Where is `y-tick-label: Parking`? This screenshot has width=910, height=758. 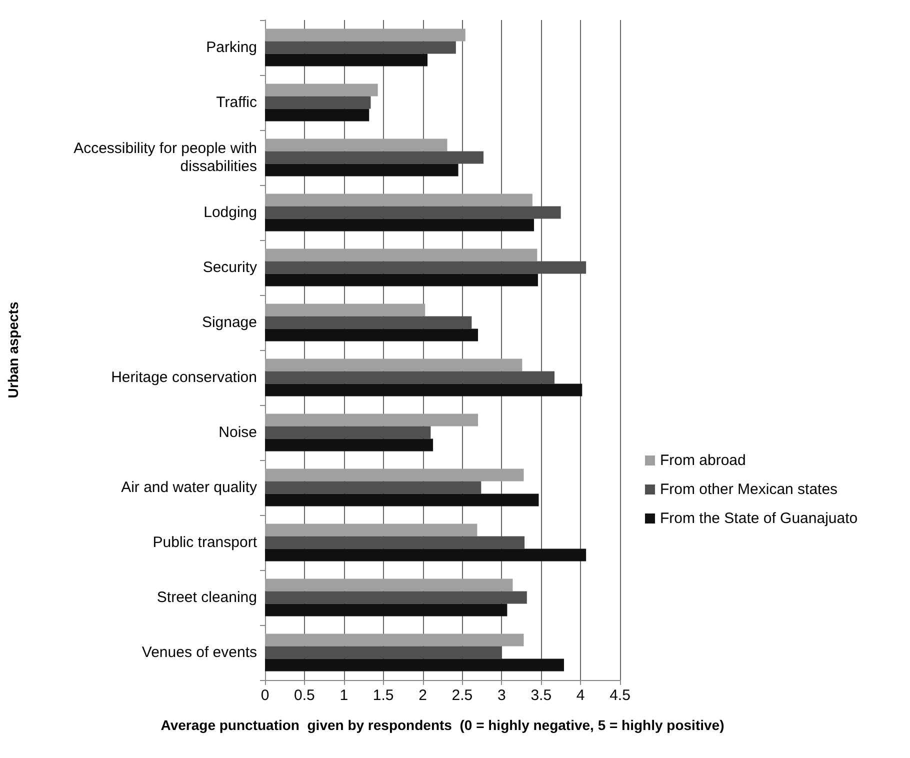
y-tick-label: Parking is located at coordinates (231, 47).